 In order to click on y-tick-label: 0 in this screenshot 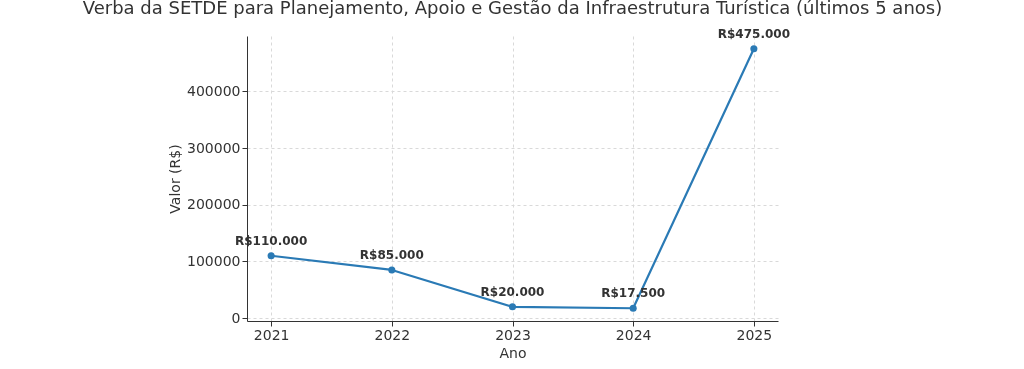, I will do `click(236, 317)`.